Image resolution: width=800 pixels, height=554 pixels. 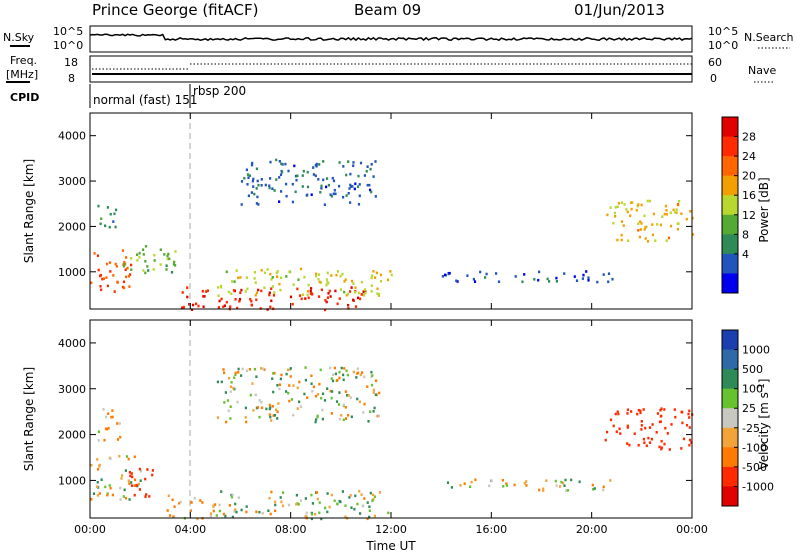 What do you see at coordinates (749, 408) in the screenshot?
I see `colorbar-tick-label: 25` at bounding box center [749, 408].